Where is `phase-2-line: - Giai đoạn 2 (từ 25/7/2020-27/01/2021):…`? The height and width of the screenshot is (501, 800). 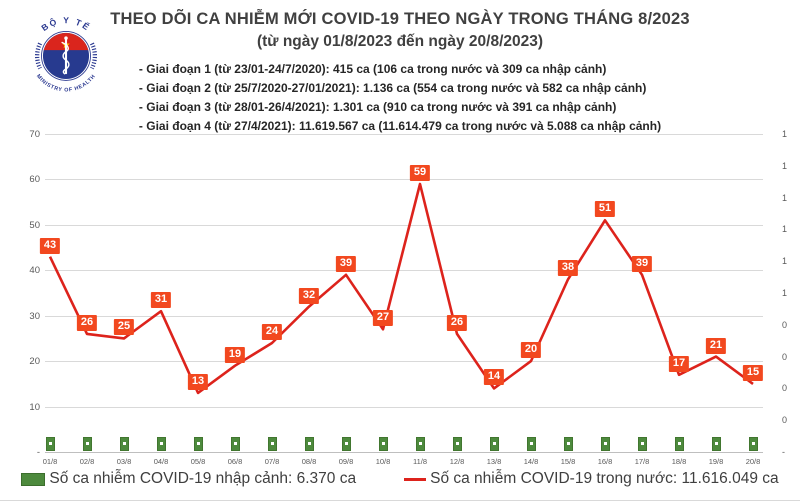
phase-2-line: - Giai đoạn 2 (từ 25/7/2020-27/01/2021):… is located at coordinates (392, 88).